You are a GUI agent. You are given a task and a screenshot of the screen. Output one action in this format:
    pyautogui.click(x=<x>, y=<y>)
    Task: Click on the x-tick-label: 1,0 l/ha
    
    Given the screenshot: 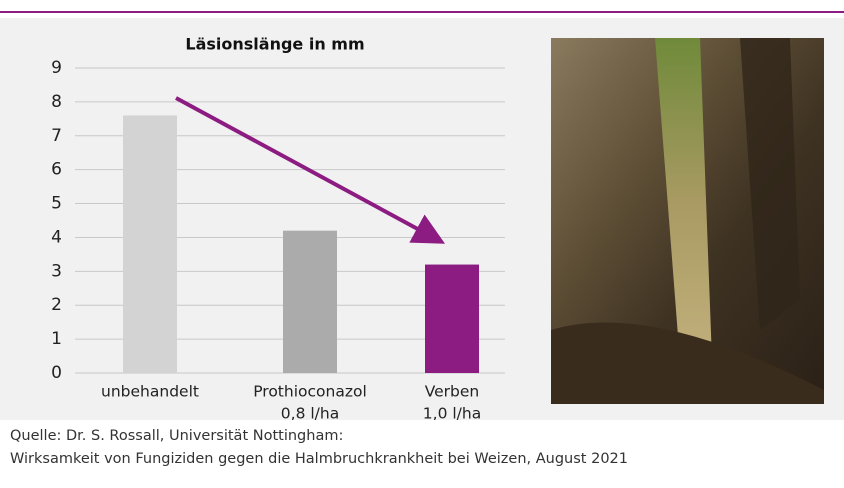 What is the action you would take?
    pyautogui.click(x=452, y=413)
    